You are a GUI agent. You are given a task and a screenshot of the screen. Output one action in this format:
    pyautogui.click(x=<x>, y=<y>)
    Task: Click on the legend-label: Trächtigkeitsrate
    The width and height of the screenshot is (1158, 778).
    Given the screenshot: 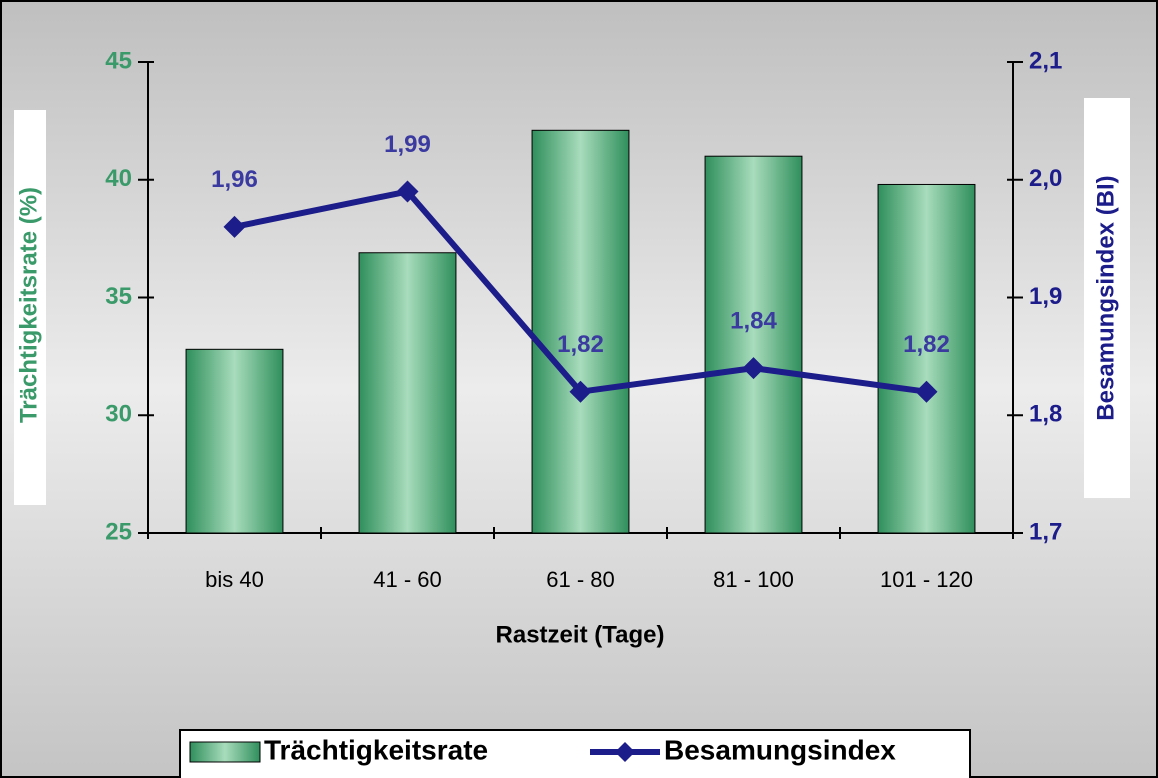 What is the action you would take?
    pyautogui.click(x=376, y=749)
    